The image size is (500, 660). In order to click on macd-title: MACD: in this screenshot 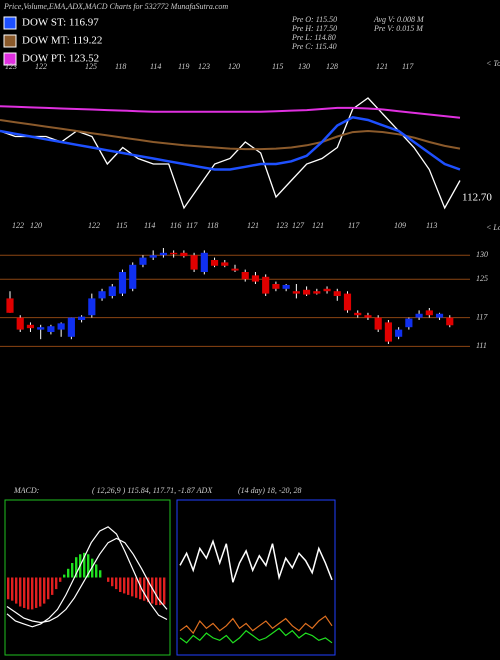, I will do `click(26, 490)`.